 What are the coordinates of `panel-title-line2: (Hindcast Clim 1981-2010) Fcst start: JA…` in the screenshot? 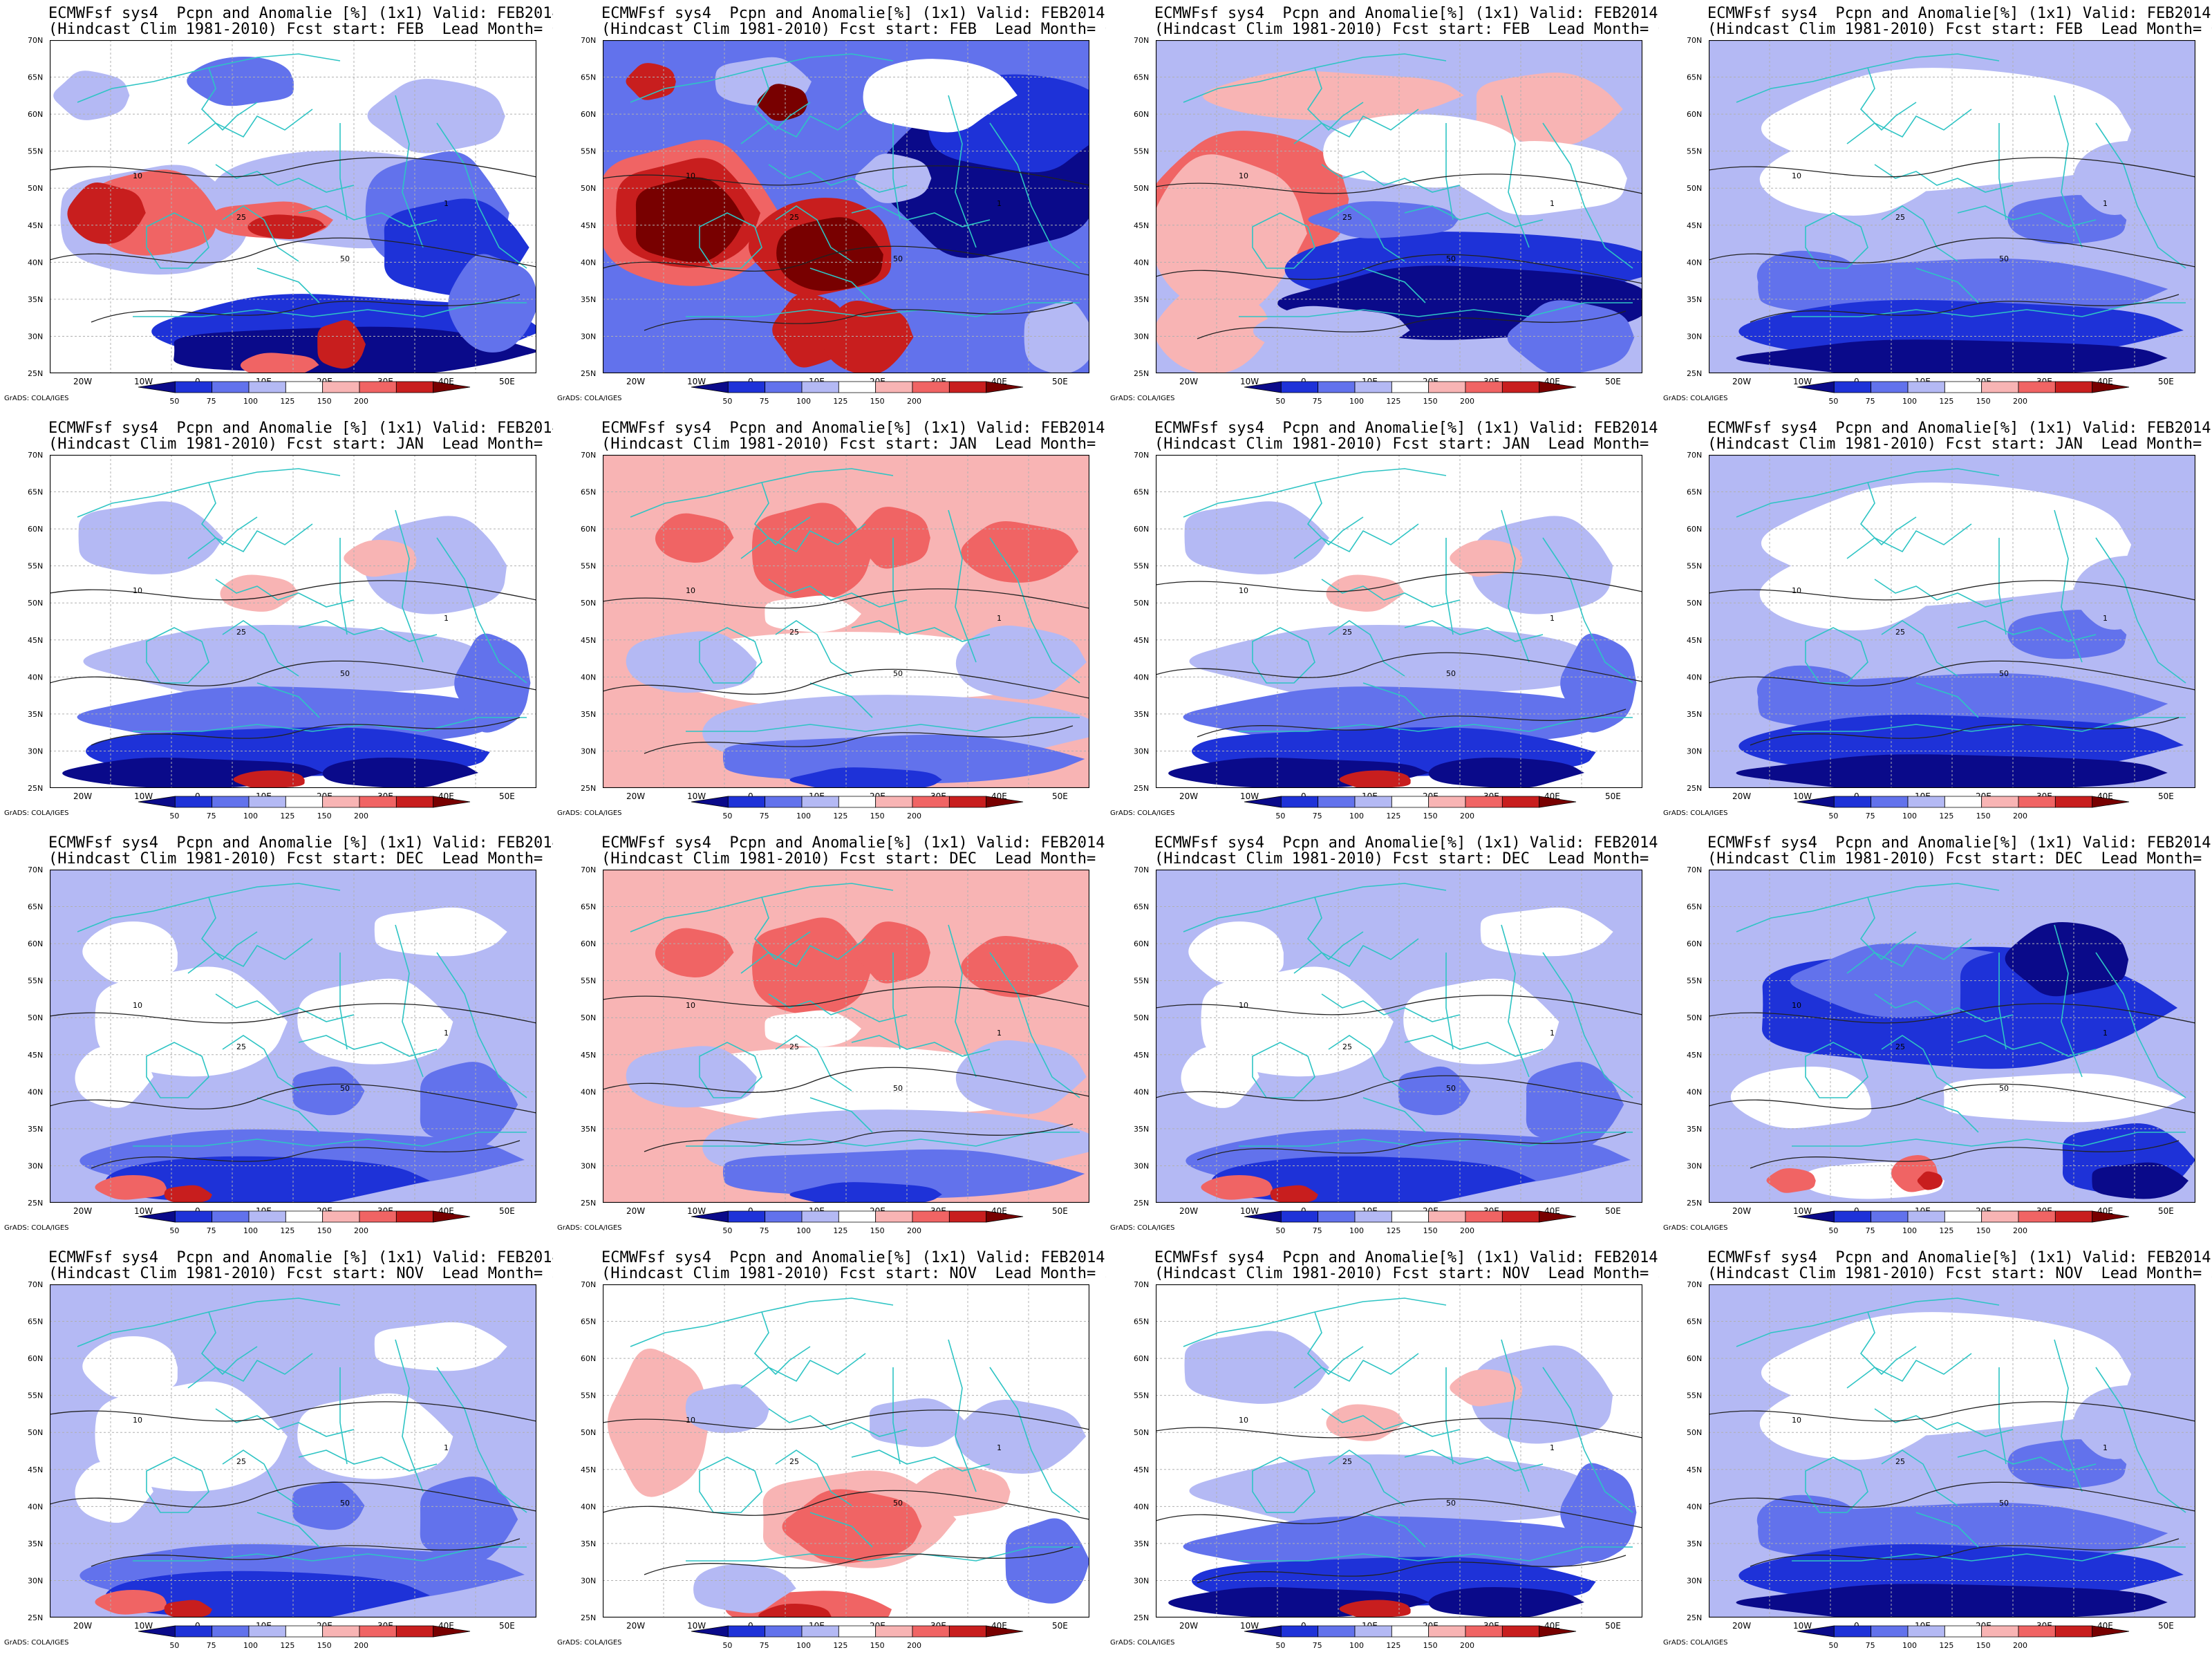 It's located at (1406, 444).